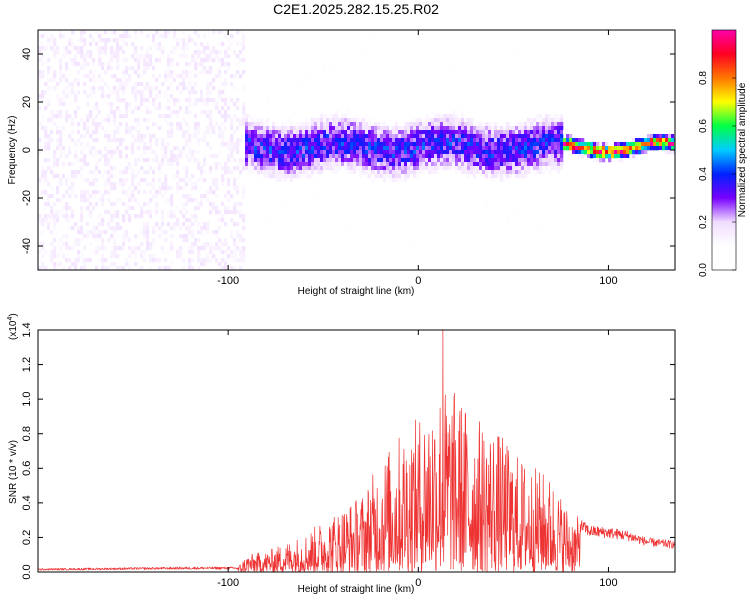 The height and width of the screenshot is (600, 750). Describe the element at coordinates (27, 364) in the screenshot. I see `snr-y-tick-label: 1.2` at that location.